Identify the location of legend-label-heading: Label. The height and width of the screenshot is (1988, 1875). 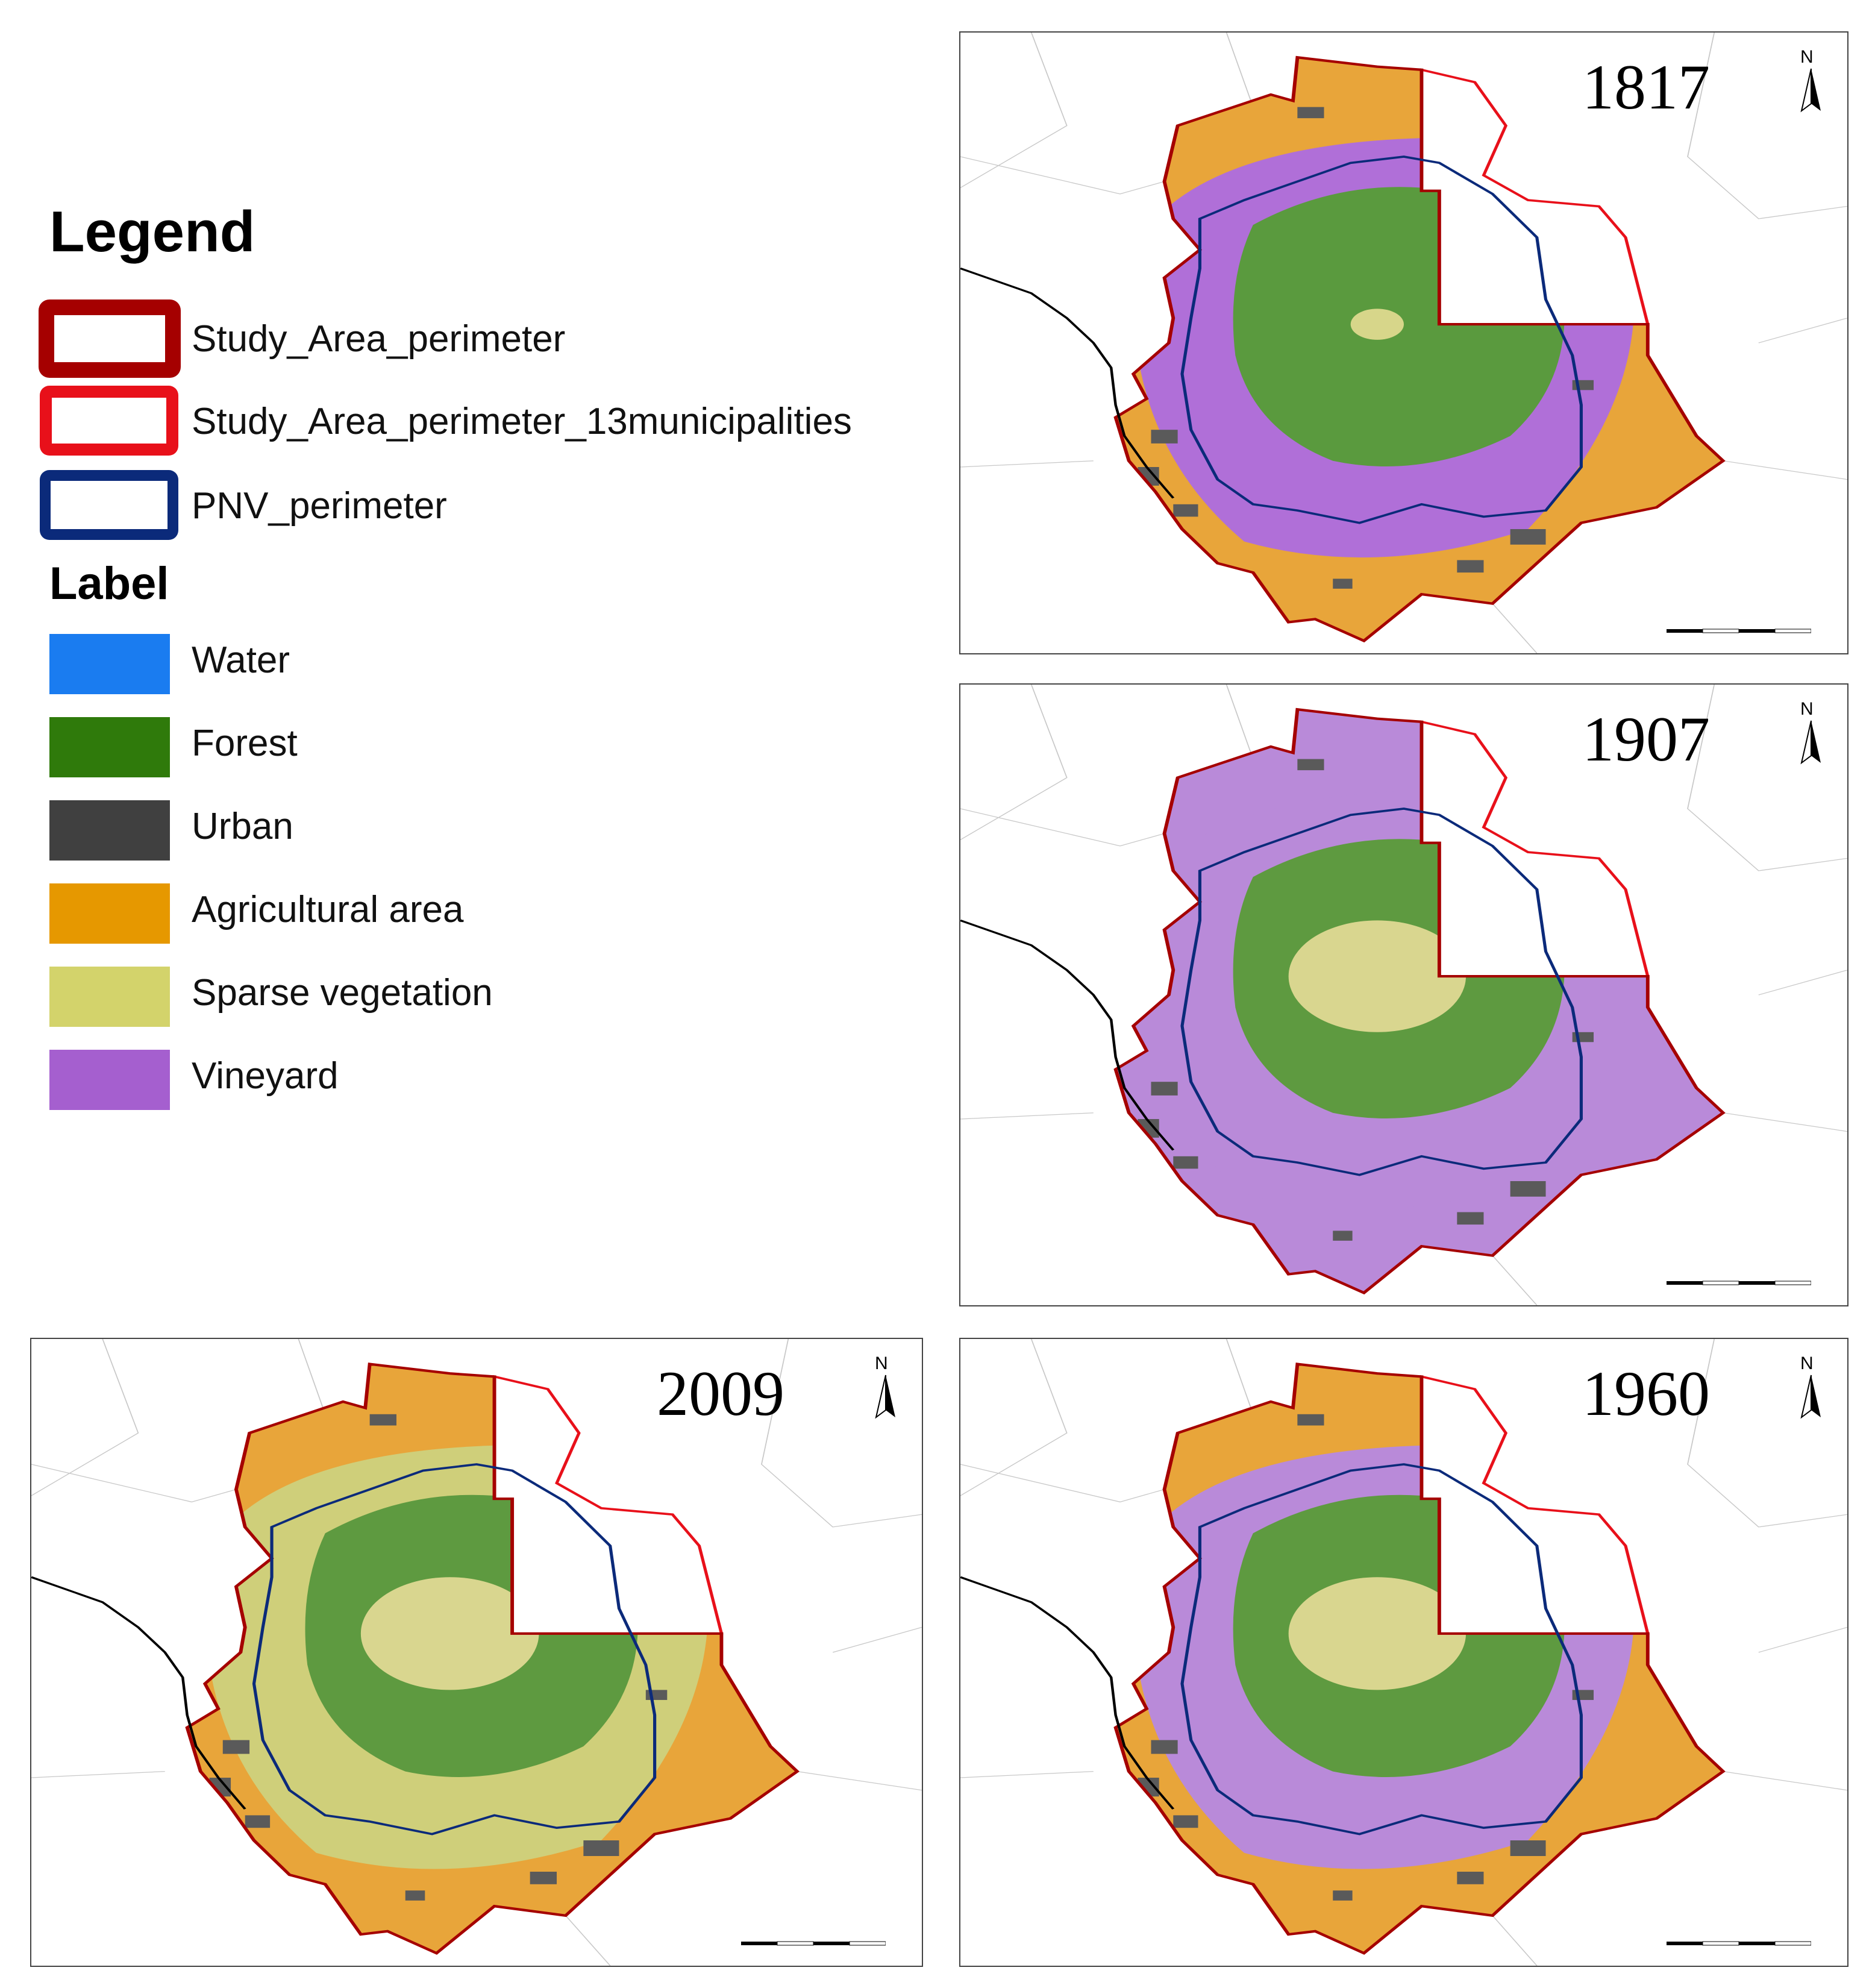
(109, 583).